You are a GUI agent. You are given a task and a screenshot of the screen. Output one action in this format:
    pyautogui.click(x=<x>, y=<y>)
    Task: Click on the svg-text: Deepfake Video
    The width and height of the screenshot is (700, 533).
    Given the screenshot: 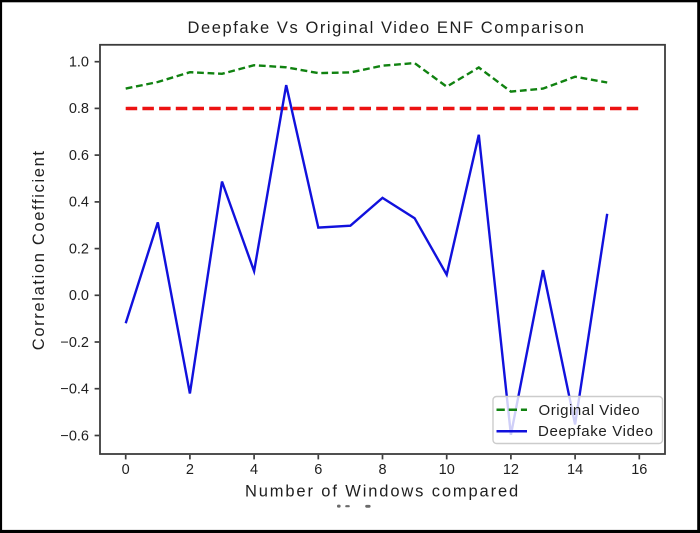 What is the action you would take?
    pyautogui.click(x=596, y=431)
    